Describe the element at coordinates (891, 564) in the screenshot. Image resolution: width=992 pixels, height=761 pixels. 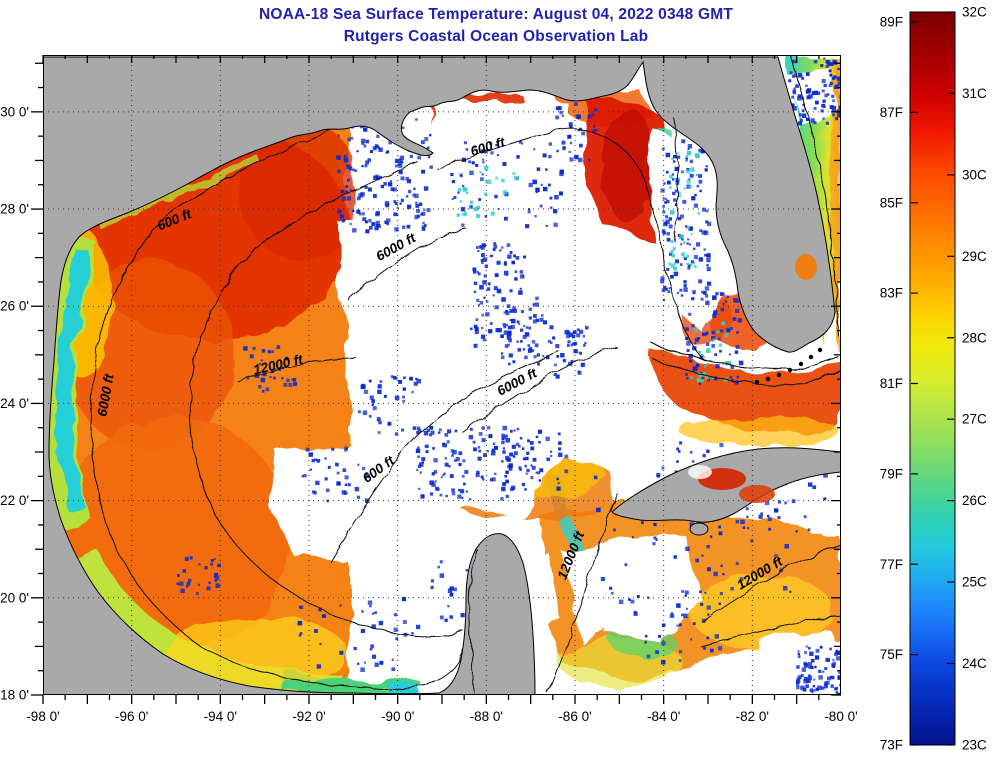
I see `colorbar-f-label: 77F` at that location.